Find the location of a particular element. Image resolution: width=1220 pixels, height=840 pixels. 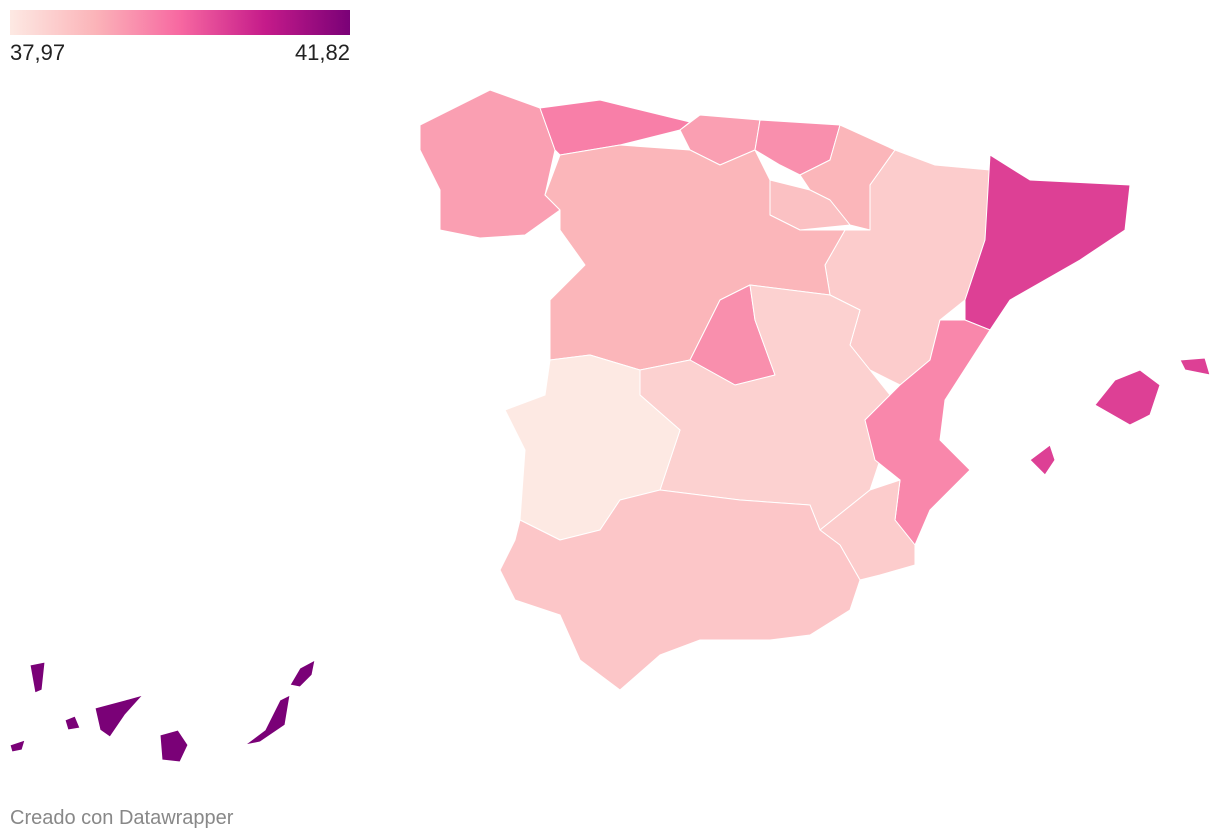

footer-credit: Creado con Datawrapper is located at coordinates (122, 818).